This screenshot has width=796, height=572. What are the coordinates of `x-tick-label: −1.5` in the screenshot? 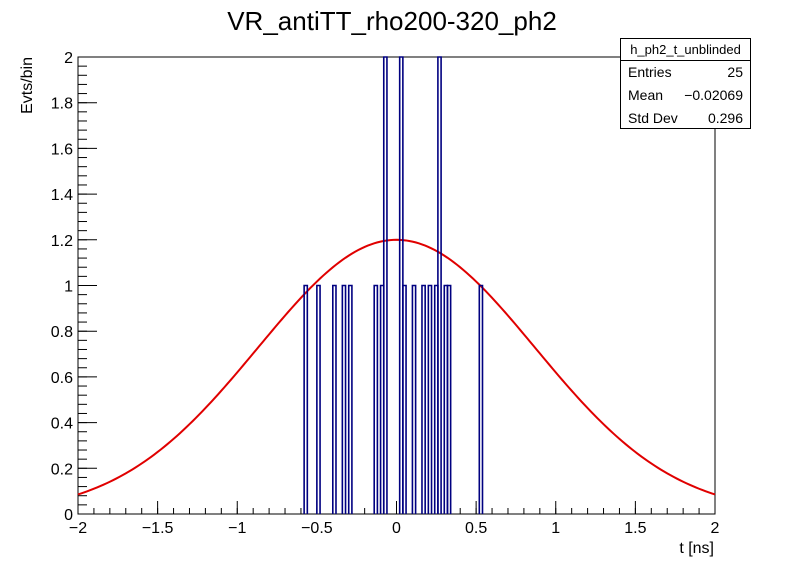 It's located at (158, 528).